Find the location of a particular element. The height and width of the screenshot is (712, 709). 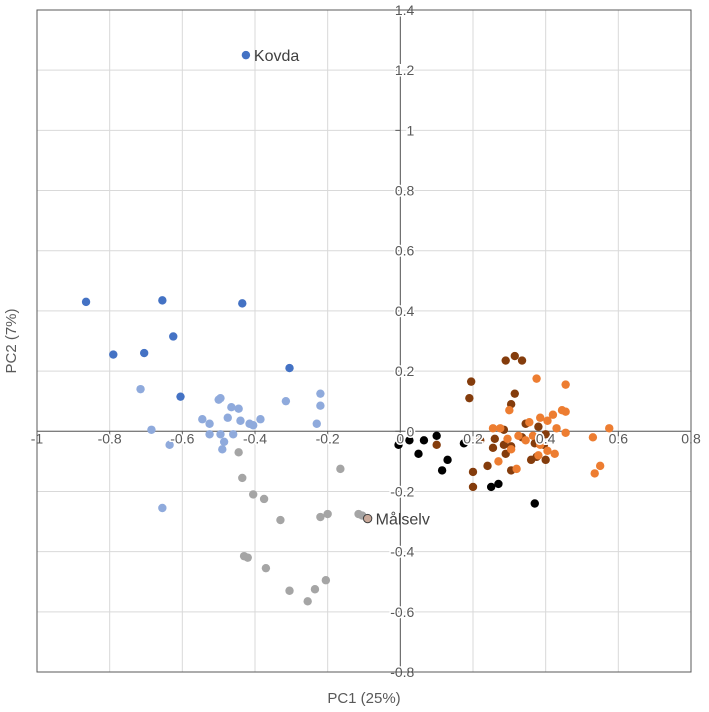

y-tick-label: 1 is located at coordinates (411, 130).